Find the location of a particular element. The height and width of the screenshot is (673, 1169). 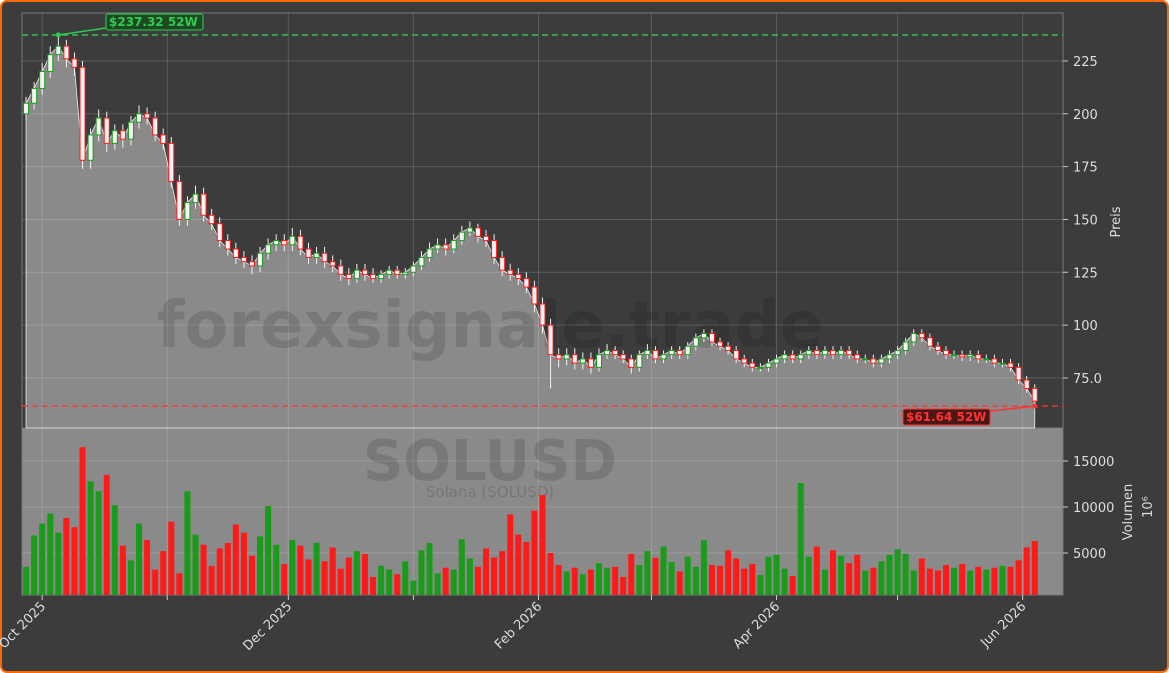

annotation-label: $237.32 52W is located at coordinates (153, 22).